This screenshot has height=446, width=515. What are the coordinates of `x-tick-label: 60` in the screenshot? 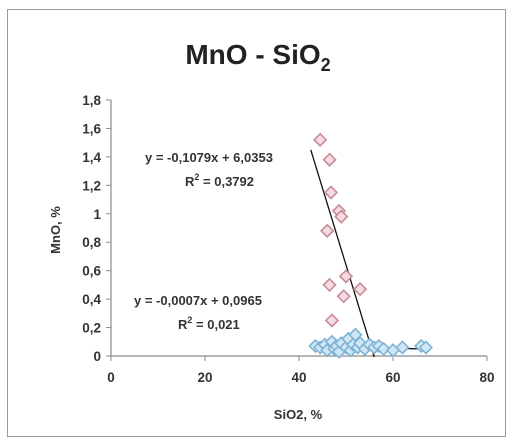 It's located at (392, 377).